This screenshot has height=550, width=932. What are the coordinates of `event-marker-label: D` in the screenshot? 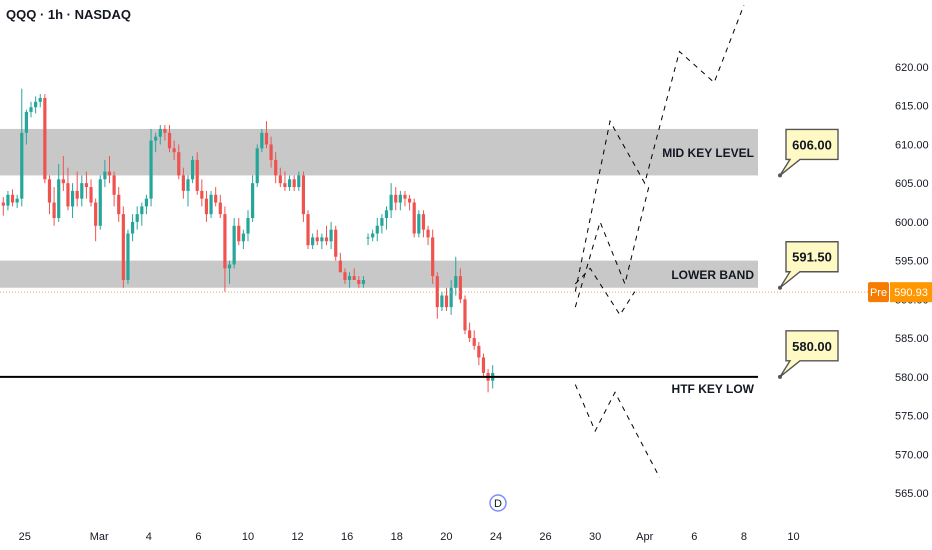 It's located at (498, 504).